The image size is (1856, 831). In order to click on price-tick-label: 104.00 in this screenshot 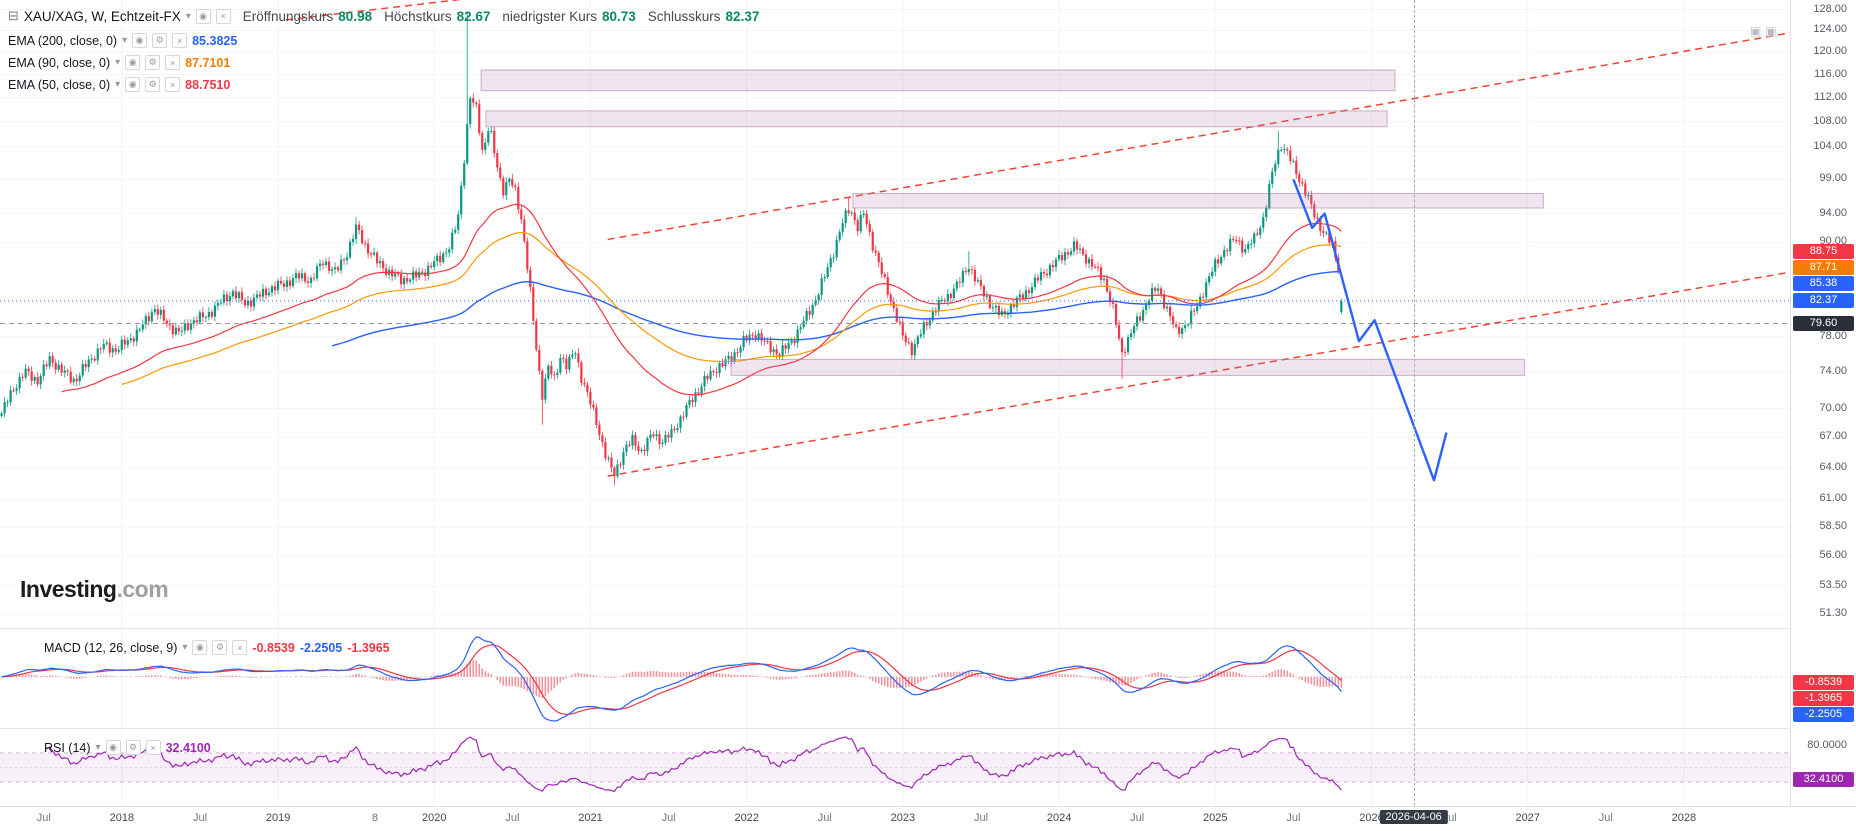, I will do `click(1830, 145)`.